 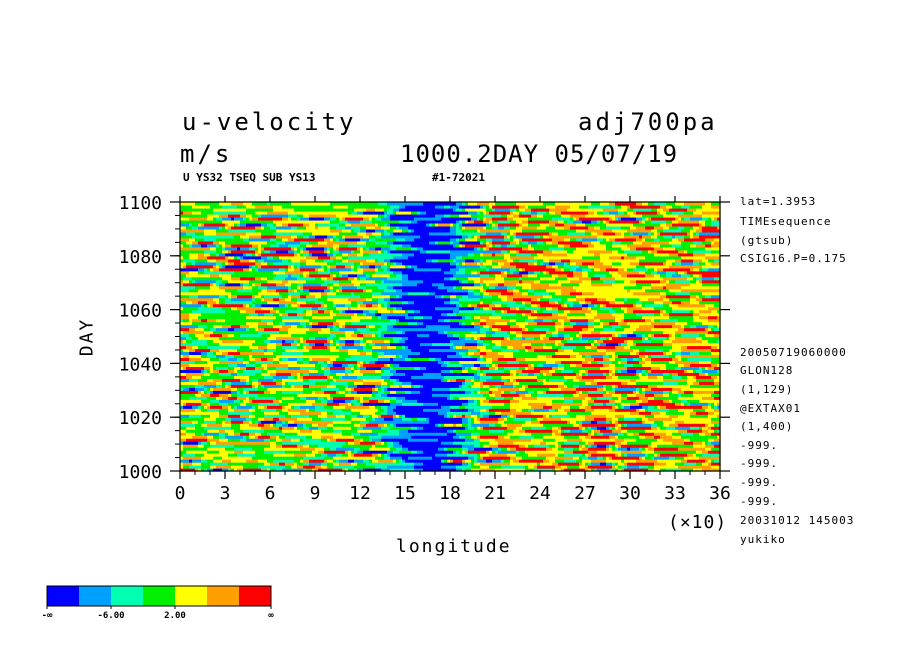 What do you see at coordinates (759, 482) in the screenshot?
I see `side-info-line: -999.` at bounding box center [759, 482].